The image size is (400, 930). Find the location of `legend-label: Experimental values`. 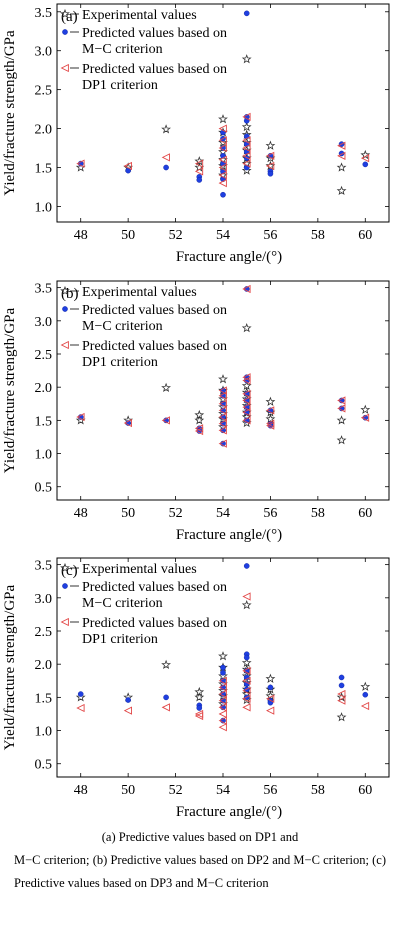

legend-label: Experimental values is located at coordinates (139, 292).